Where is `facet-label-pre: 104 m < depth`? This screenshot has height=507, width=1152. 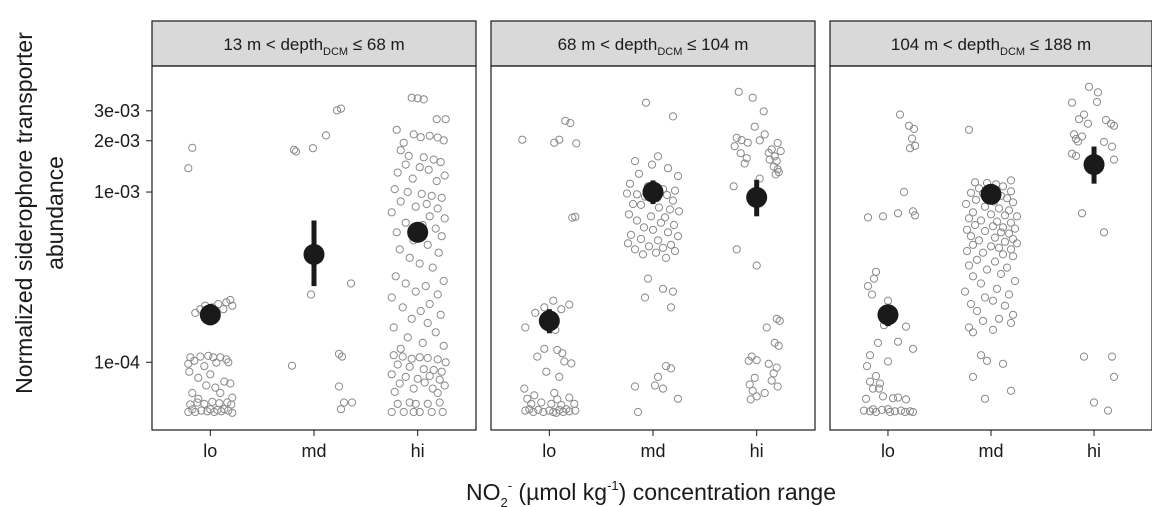 facet-label-pre: 104 m < depth is located at coordinates (945, 44).